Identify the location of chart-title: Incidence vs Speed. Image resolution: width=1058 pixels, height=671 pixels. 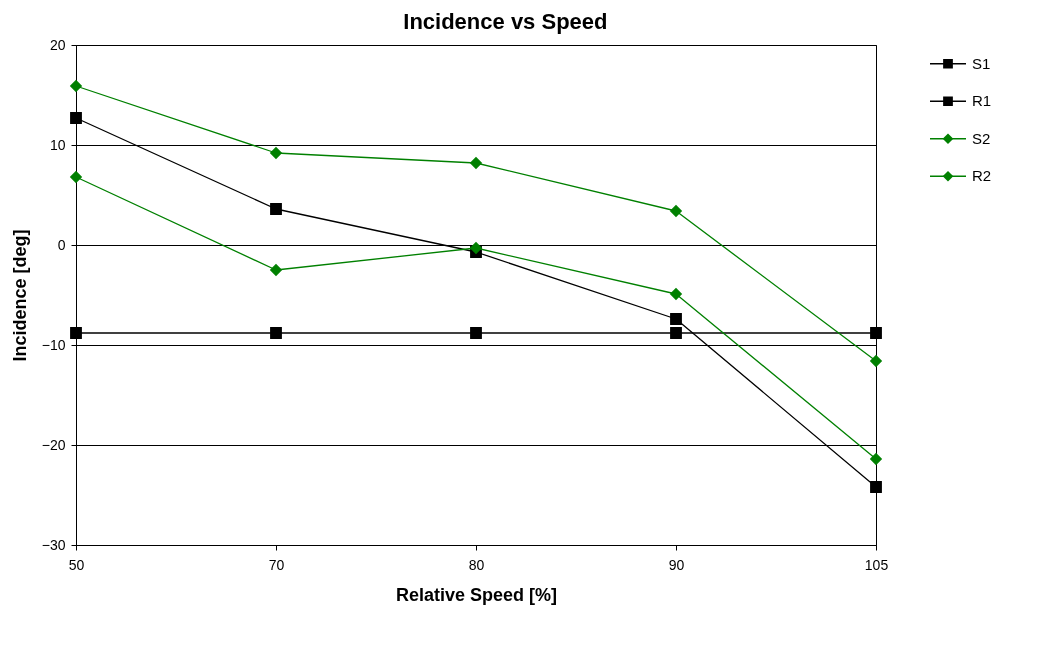
(505, 21).